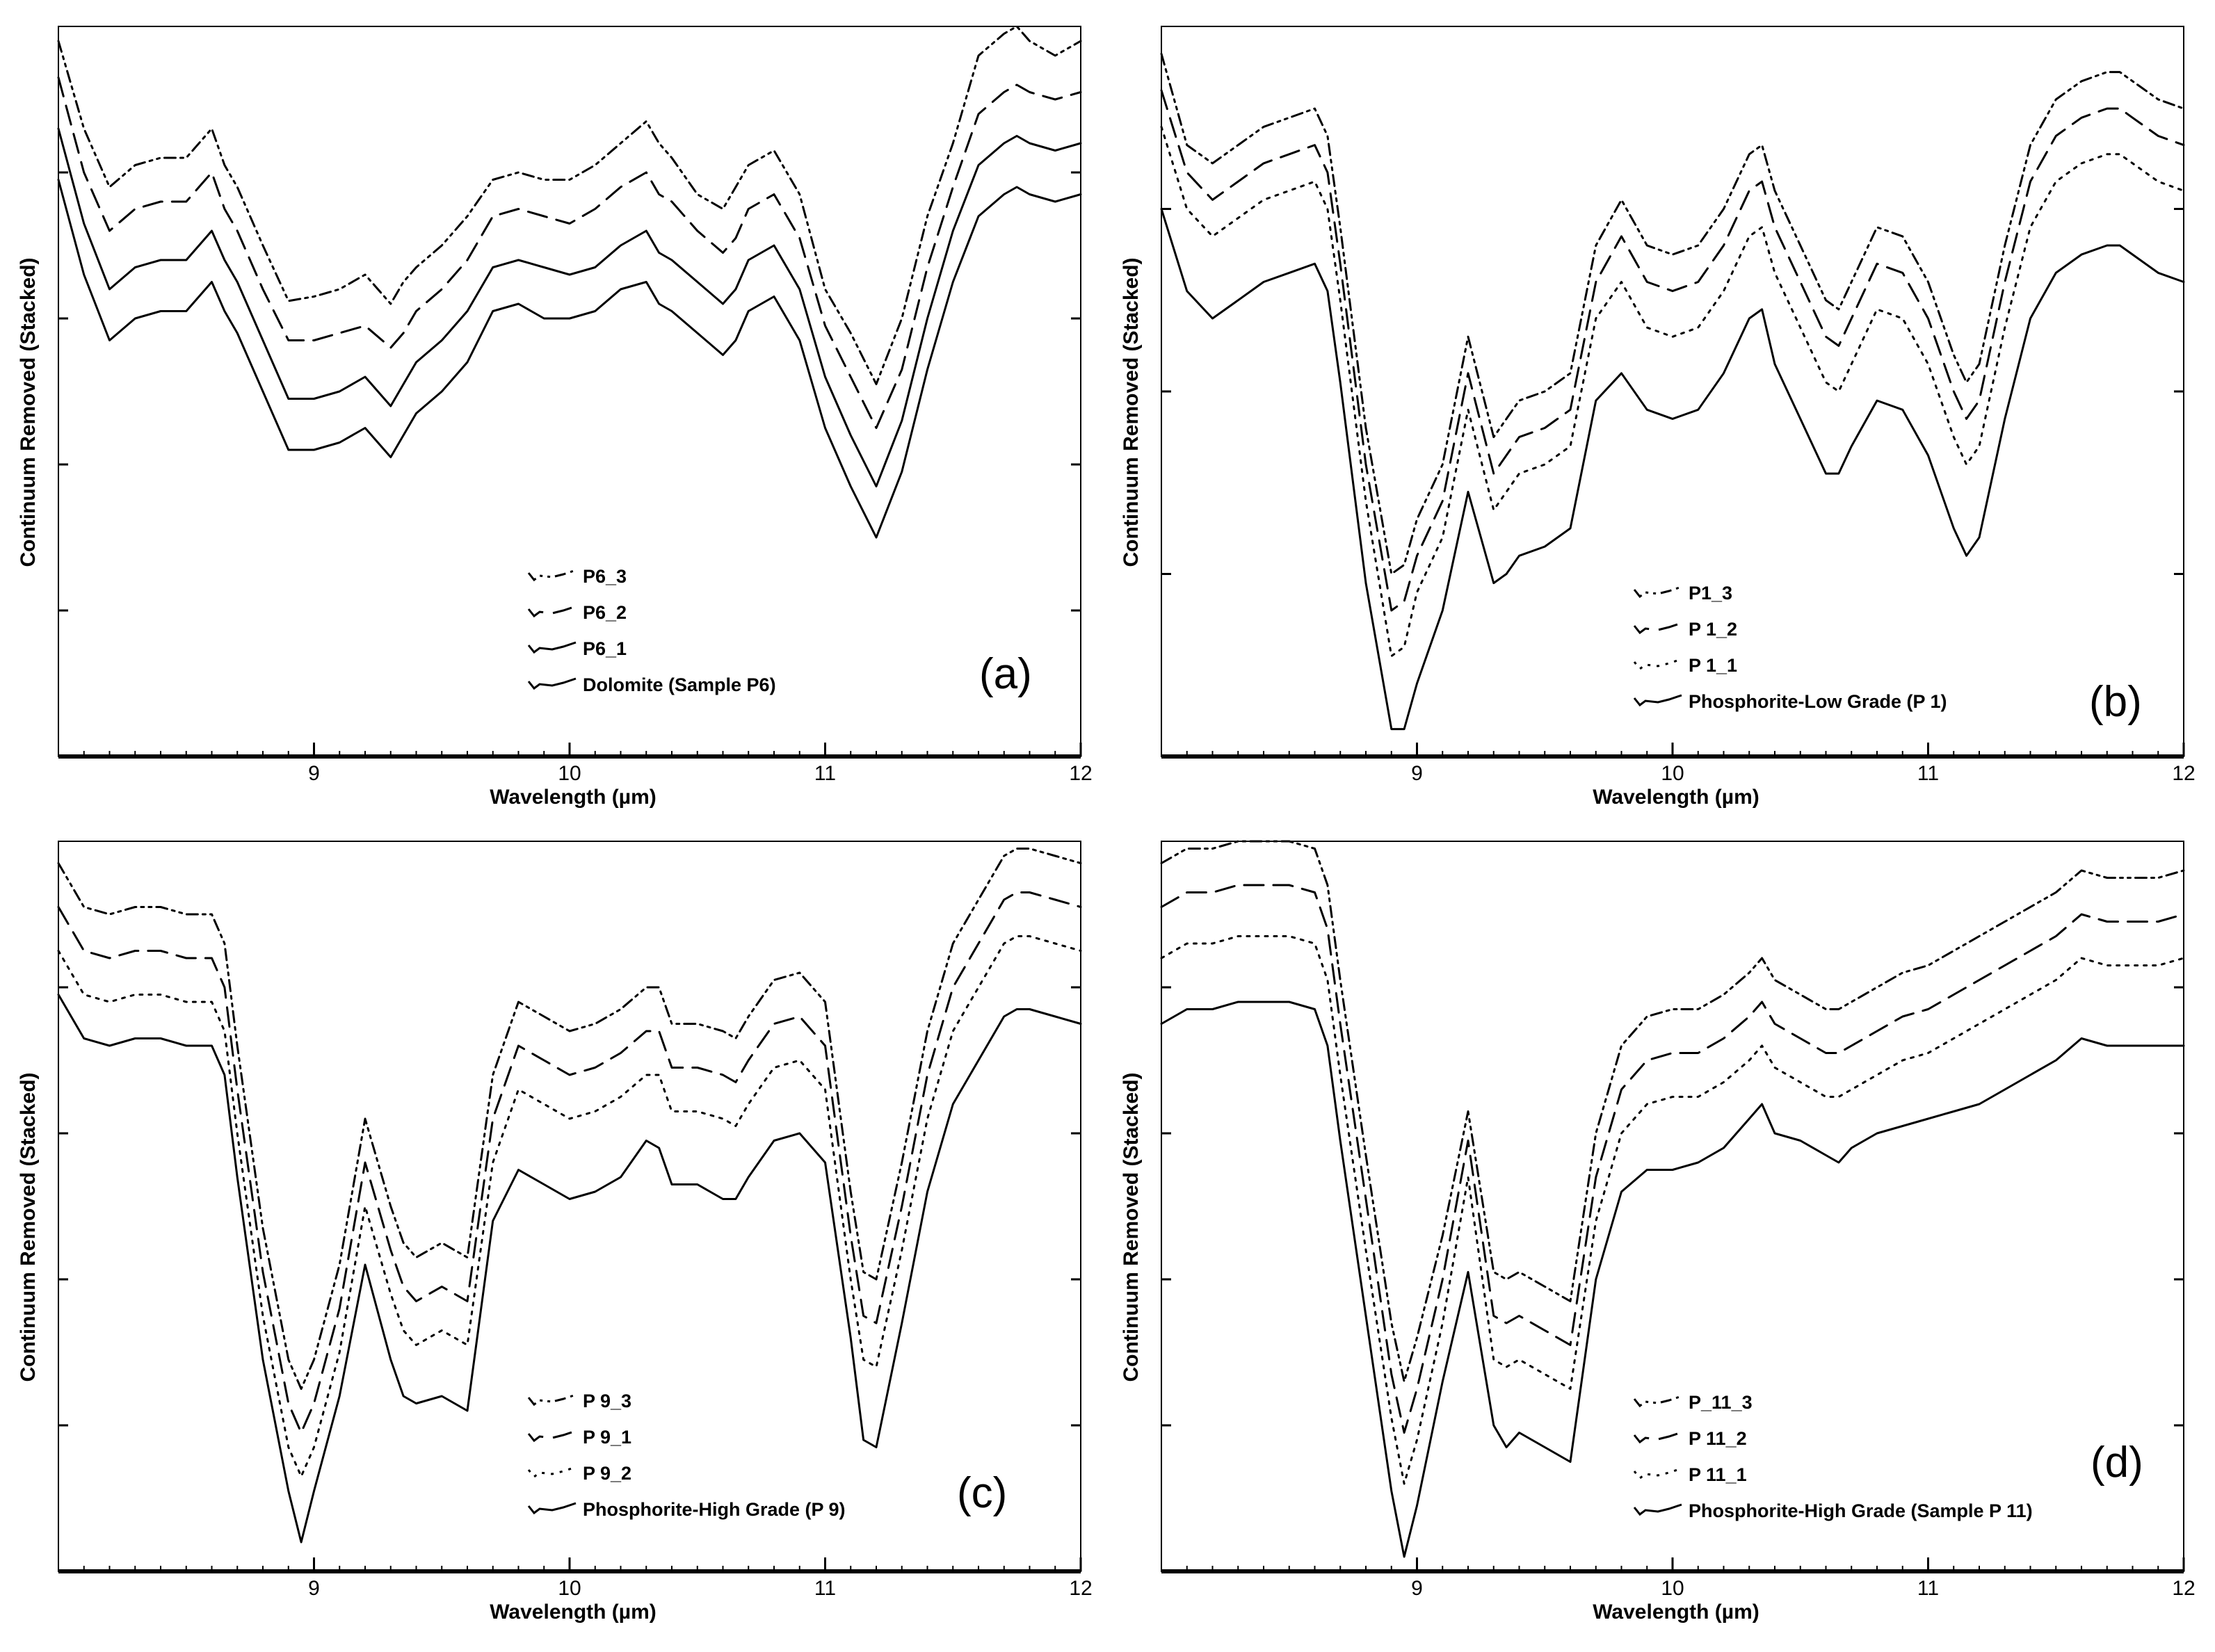 This screenshot has height=1652, width=2215. I want to click on legend-label: P1_3, so click(1710, 593).